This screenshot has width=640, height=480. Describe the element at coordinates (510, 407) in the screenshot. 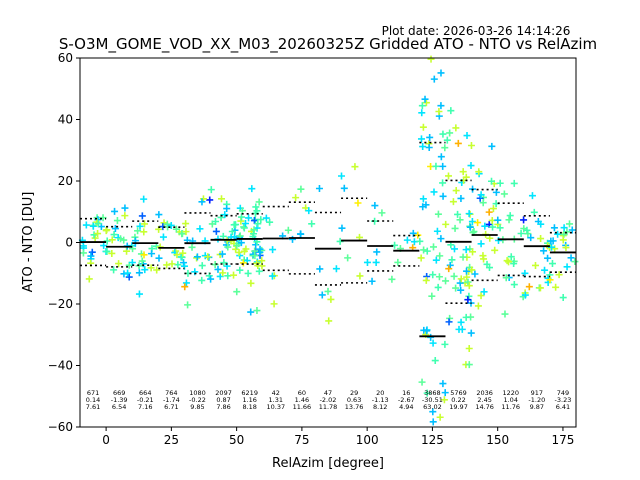

I see `bin-std-label: 11.76` at that location.